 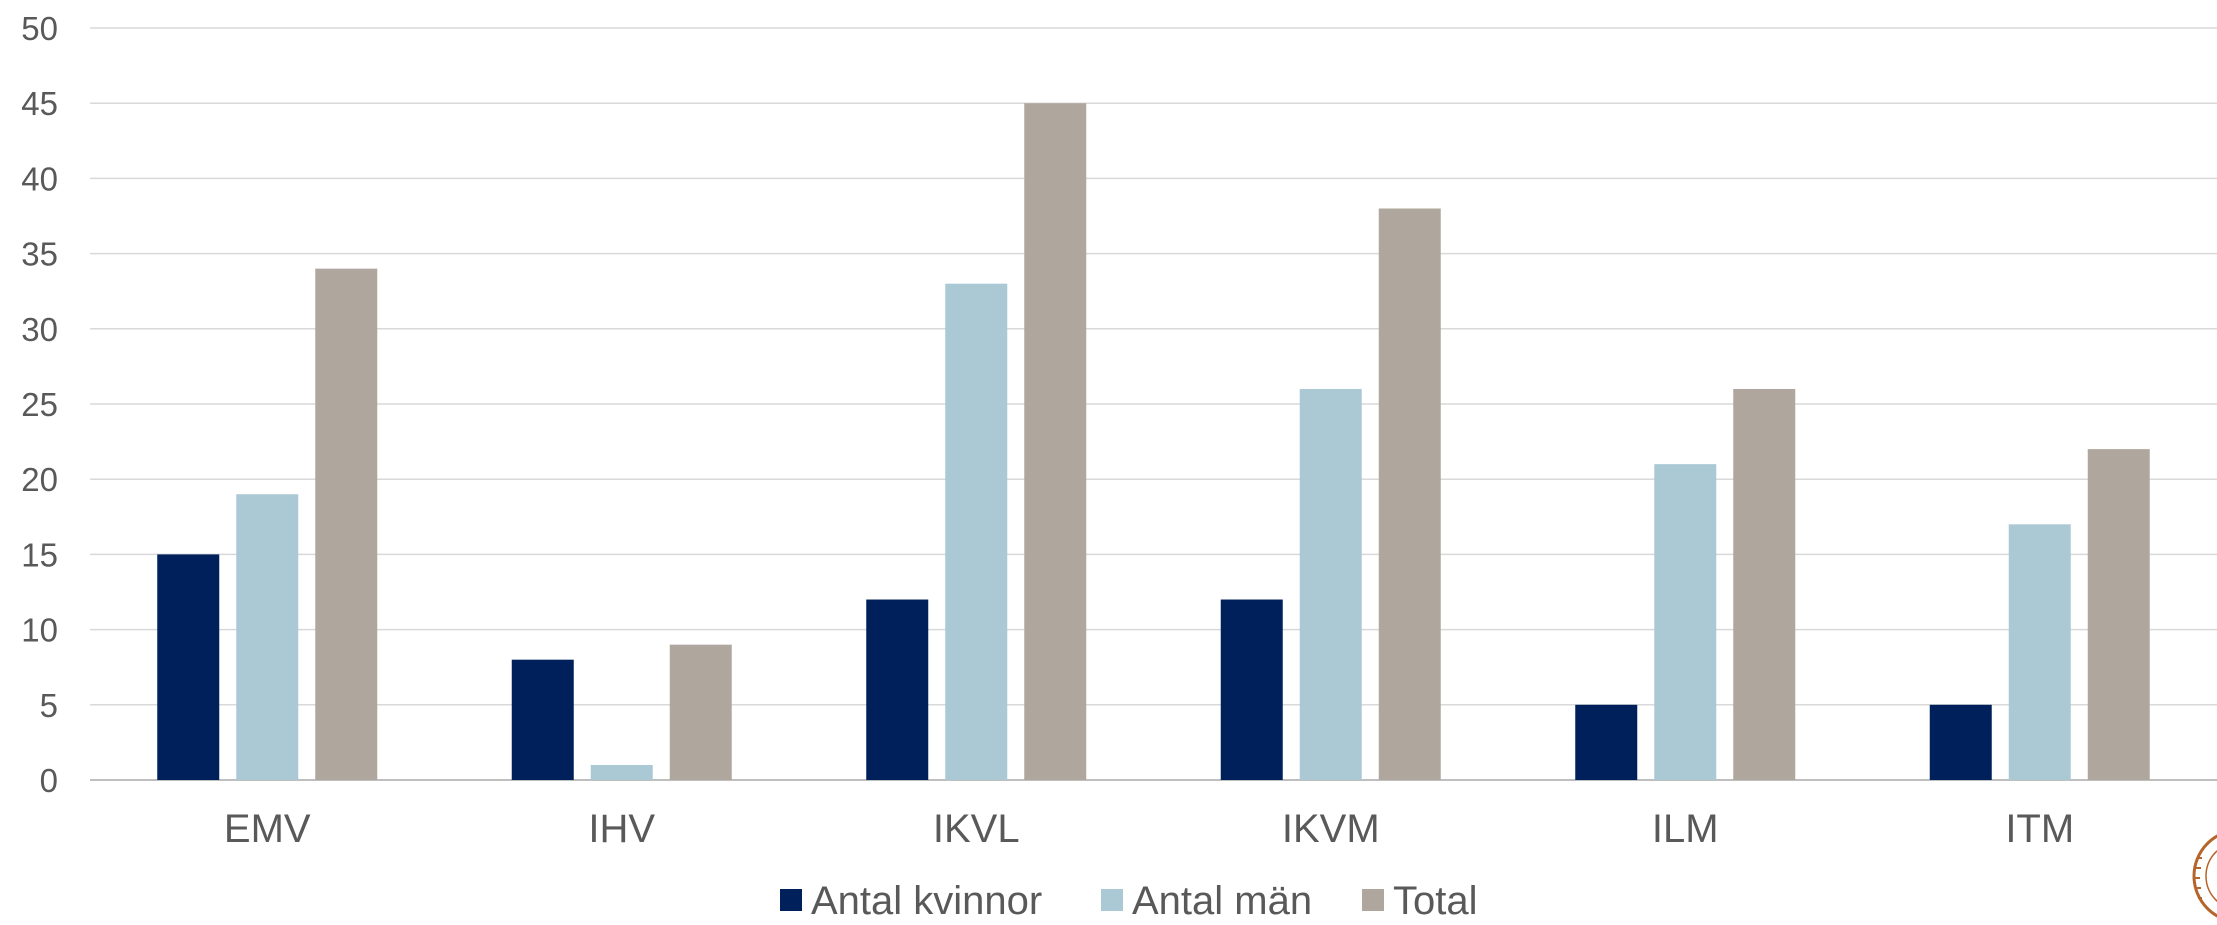 What do you see at coordinates (1251, 689) in the screenshot?
I see `bar-ikvm-kvinnor` at bounding box center [1251, 689].